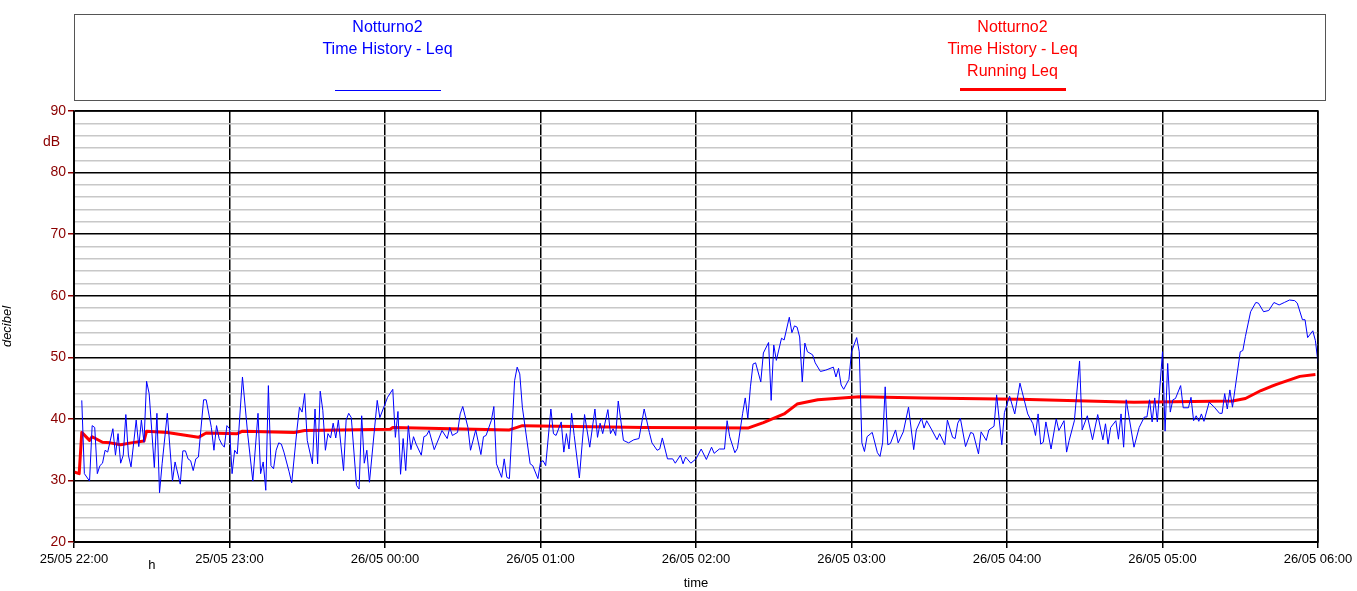  What do you see at coordinates (1318, 559) in the screenshot?
I see `x-tick-label: 26/05 06:00` at bounding box center [1318, 559].